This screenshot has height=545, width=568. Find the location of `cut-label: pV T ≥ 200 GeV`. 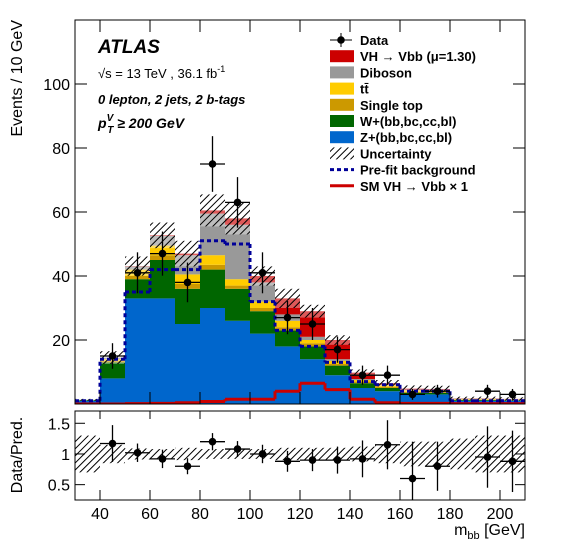

cut-label: pV T ≥ 200 GeV is located at coordinates (141, 124).